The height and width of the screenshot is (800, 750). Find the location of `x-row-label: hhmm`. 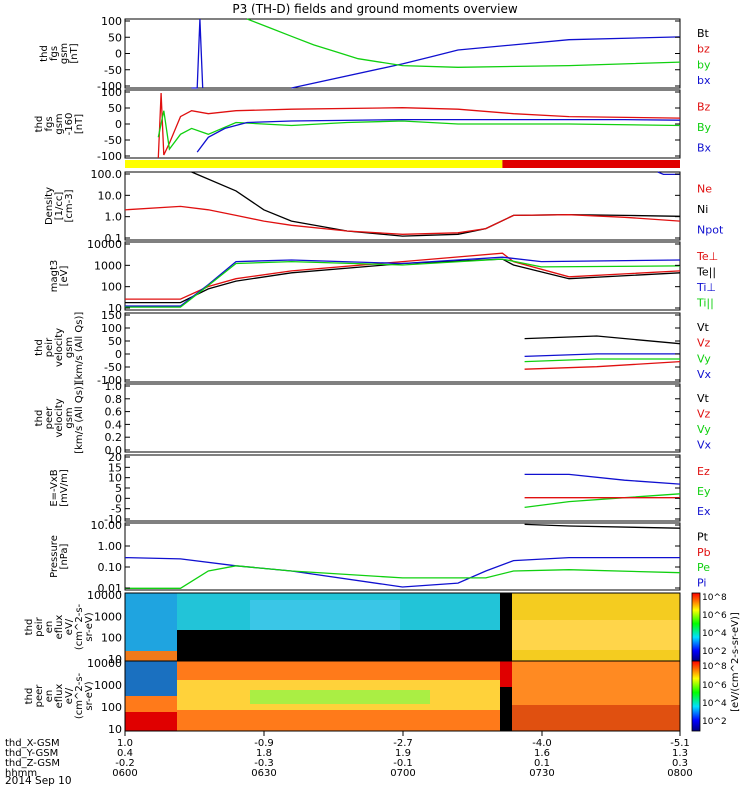

x-row-label: hhmm is located at coordinates (21, 773).